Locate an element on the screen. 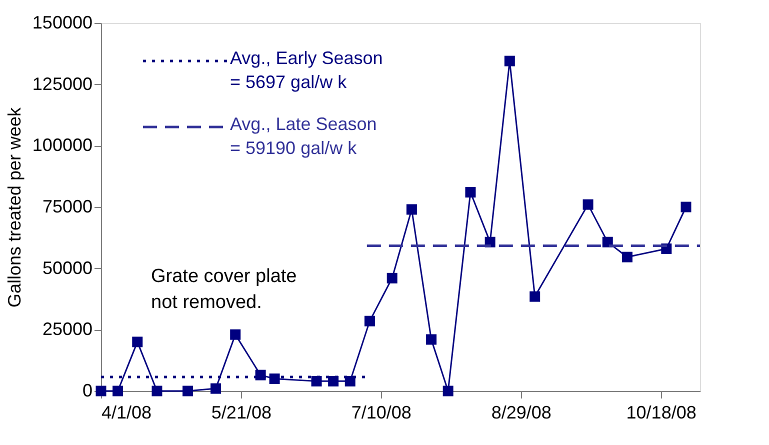 Image resolution: width=769 pixels, height=445 pixels. annotation: Grate cover plate not removed. is located at coordinates (224, 289).